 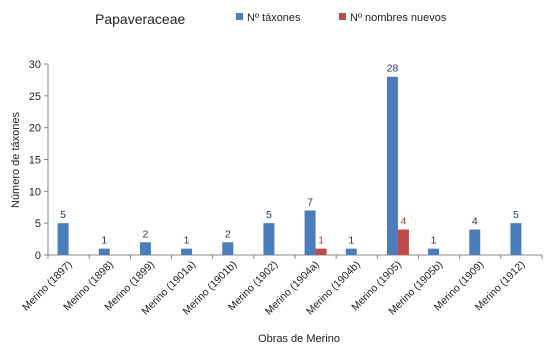 I want to click on y-tick-label: 5, so click(x=38, y=224).